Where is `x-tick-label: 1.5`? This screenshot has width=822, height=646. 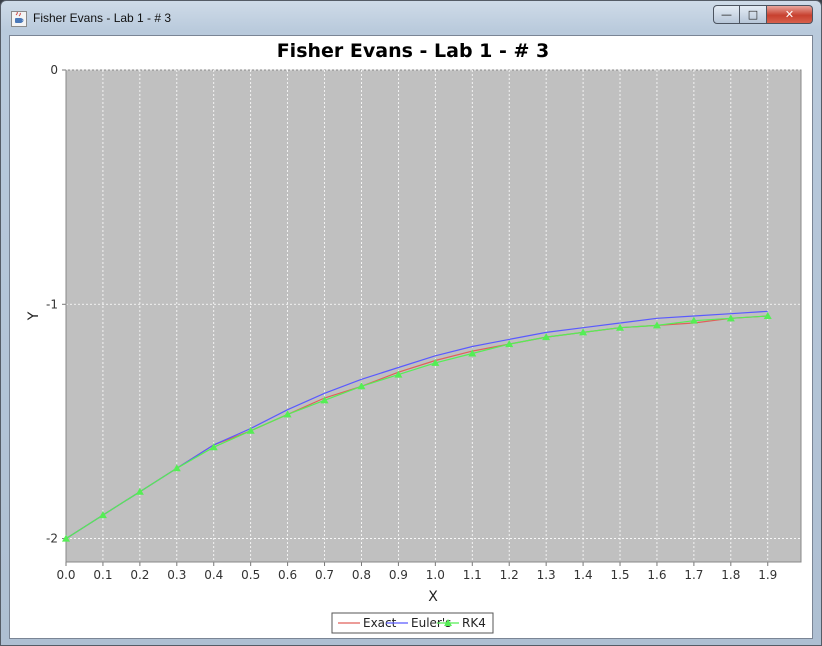
x-tick-label: 1.5 is located at coordinates (619, 575).